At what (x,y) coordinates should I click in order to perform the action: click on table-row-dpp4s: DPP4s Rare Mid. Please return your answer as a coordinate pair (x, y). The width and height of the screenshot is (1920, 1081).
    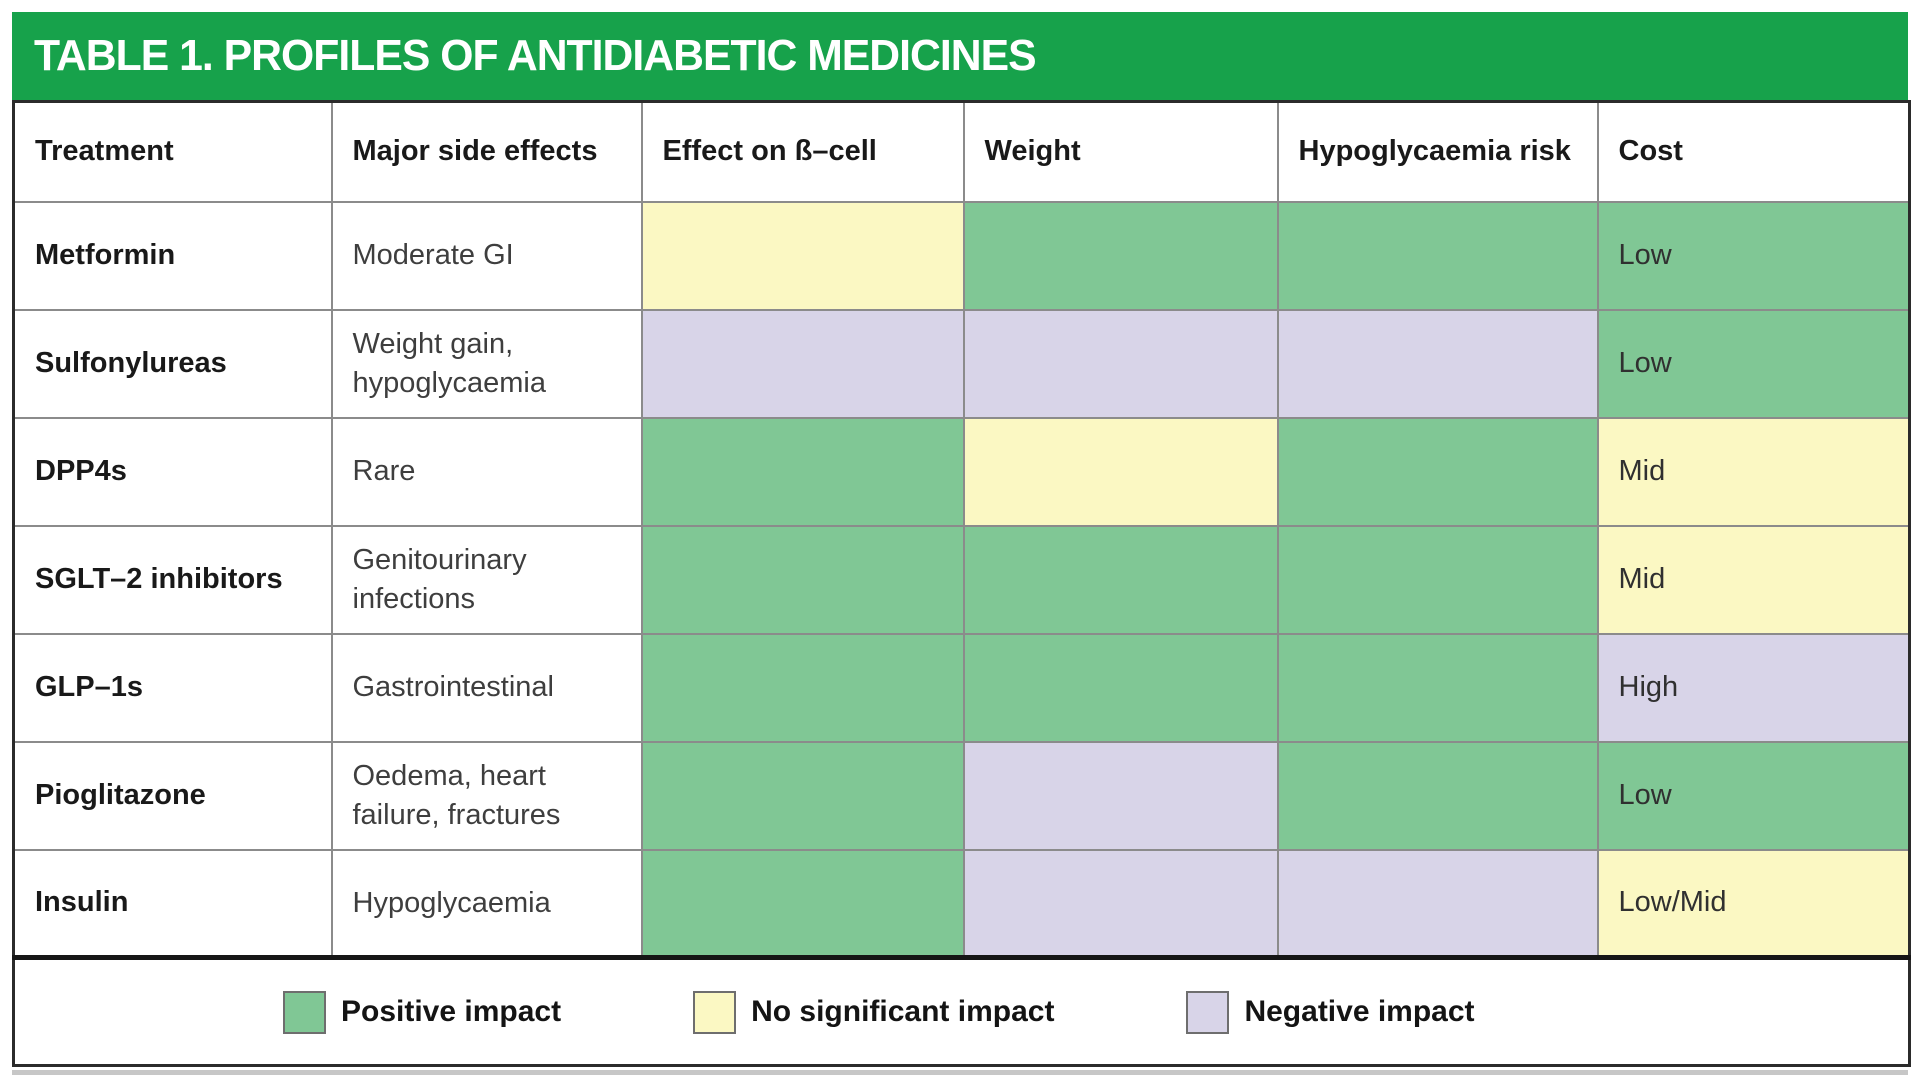
    Looking at the image, I should click on (961, 471).